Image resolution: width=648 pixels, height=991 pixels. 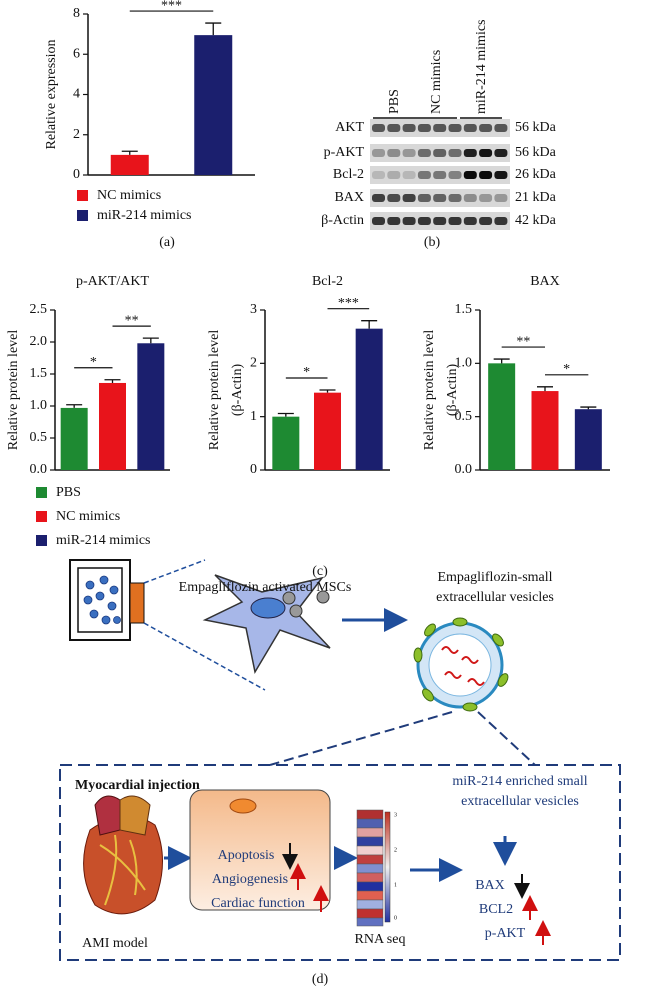 I want to click on y-tick-label: 4, so click(x=76, y=94).